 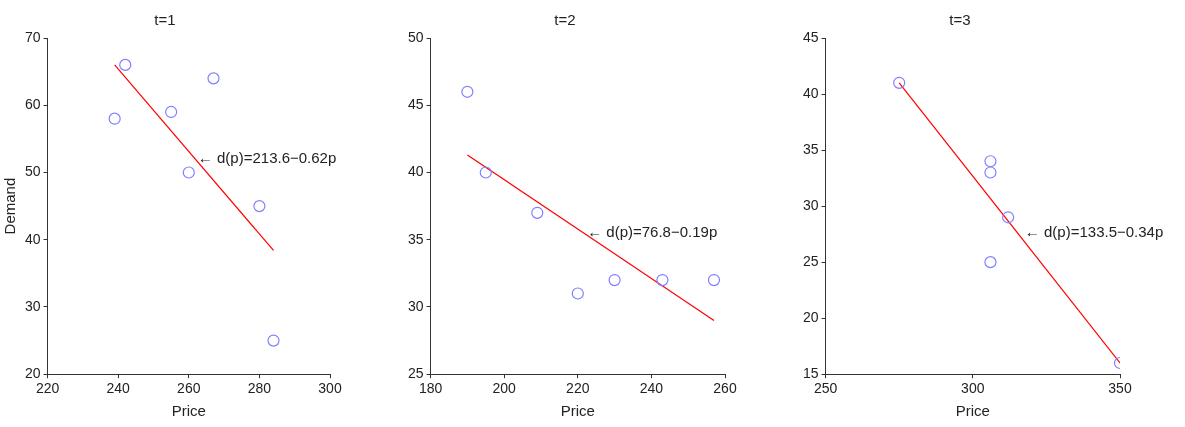 I want to click on chart-title: t=3, so click(x=960, y=20).